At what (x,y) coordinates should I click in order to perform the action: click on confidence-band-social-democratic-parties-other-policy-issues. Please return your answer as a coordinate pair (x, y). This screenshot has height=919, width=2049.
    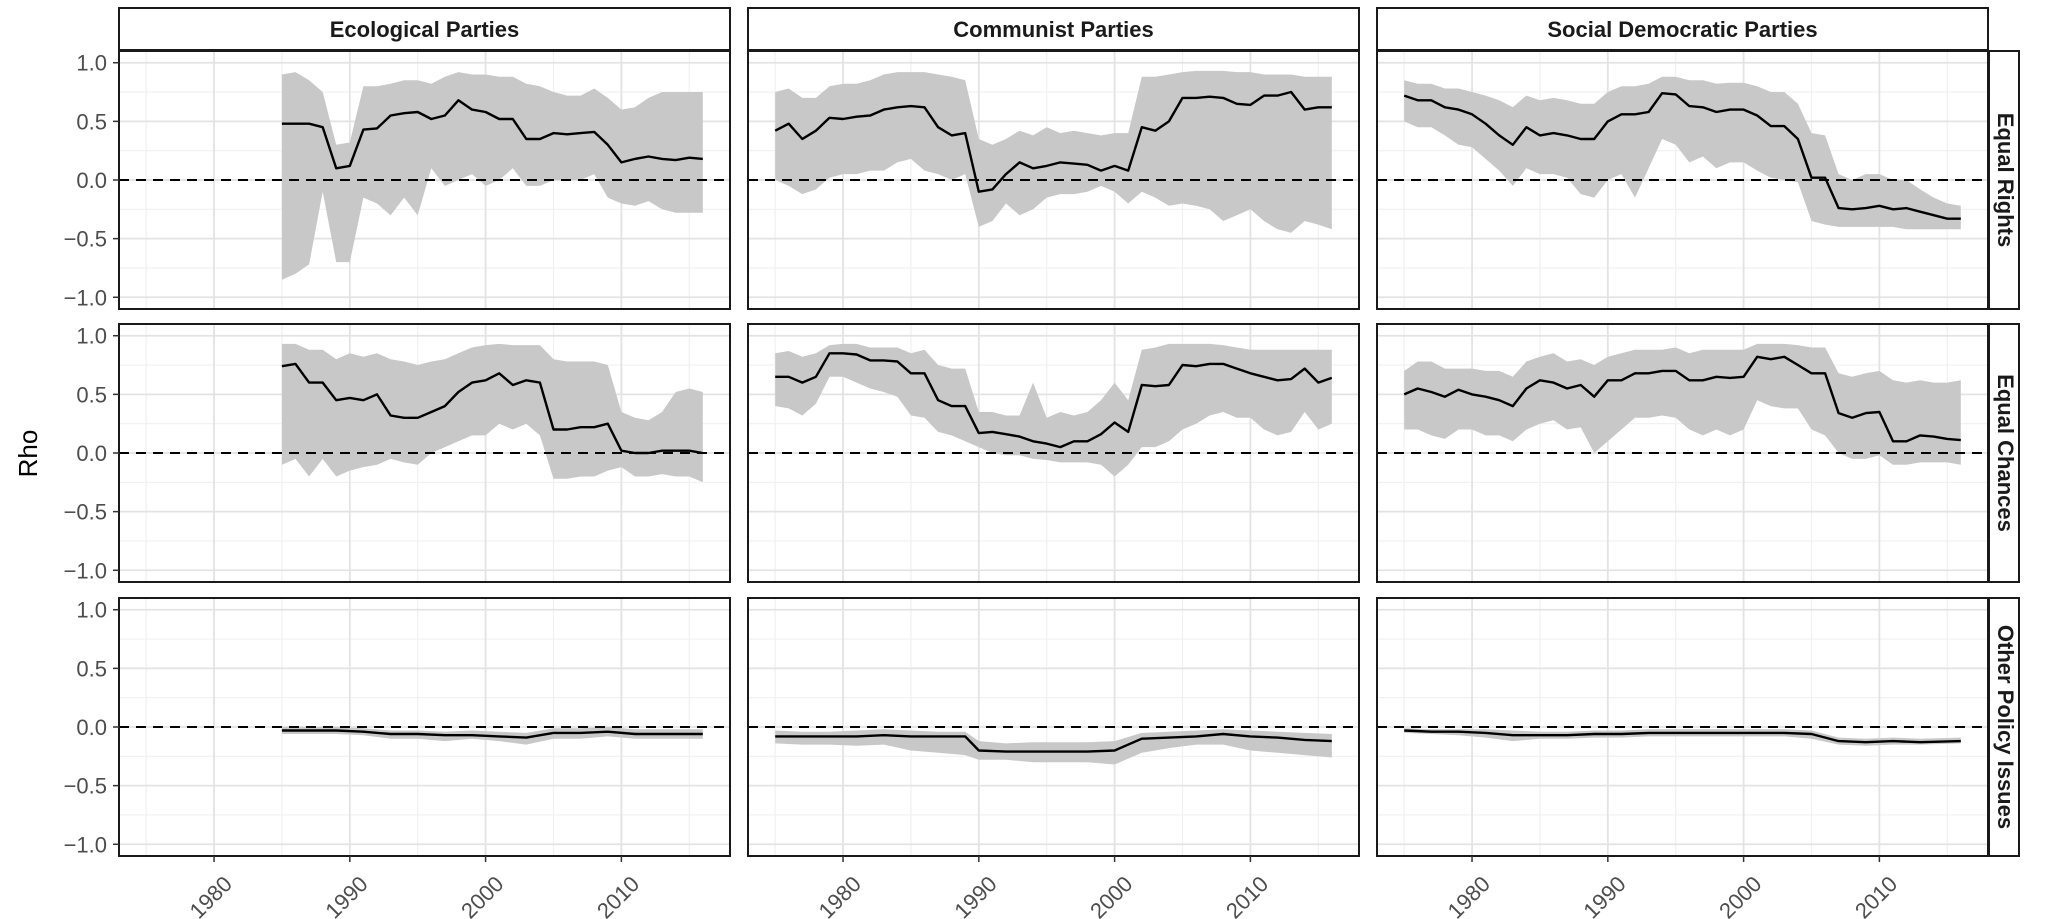
    Looking at the image, I should click on (1682, 737).